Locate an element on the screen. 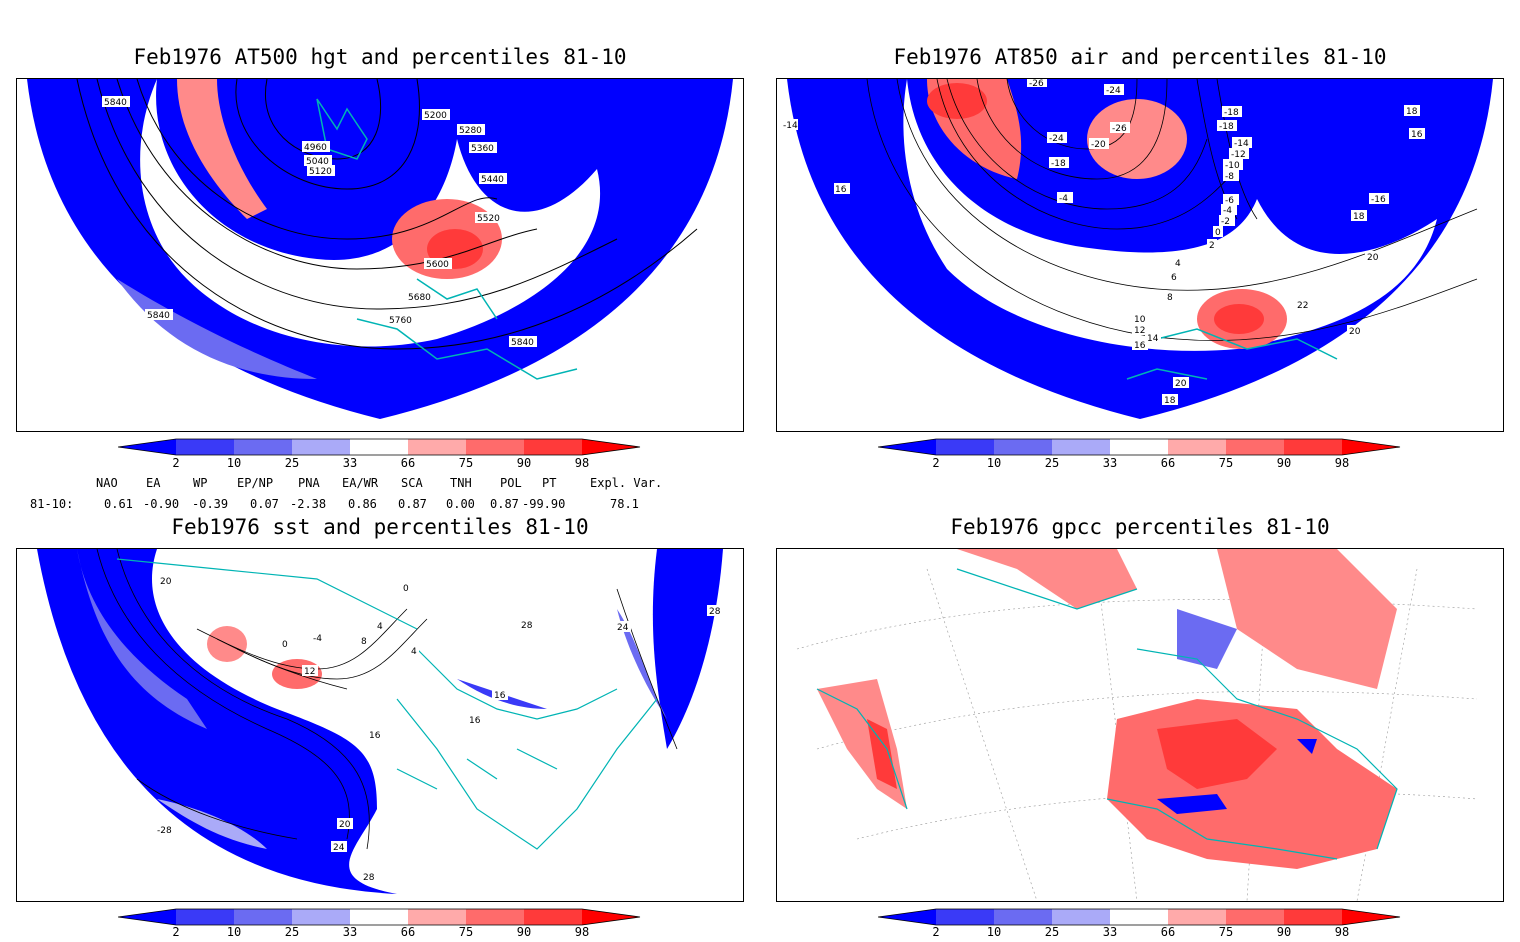 This screenshot has width=1520, height=942. hgt-contour-label: 5040 is located at coordinates (317, 162).